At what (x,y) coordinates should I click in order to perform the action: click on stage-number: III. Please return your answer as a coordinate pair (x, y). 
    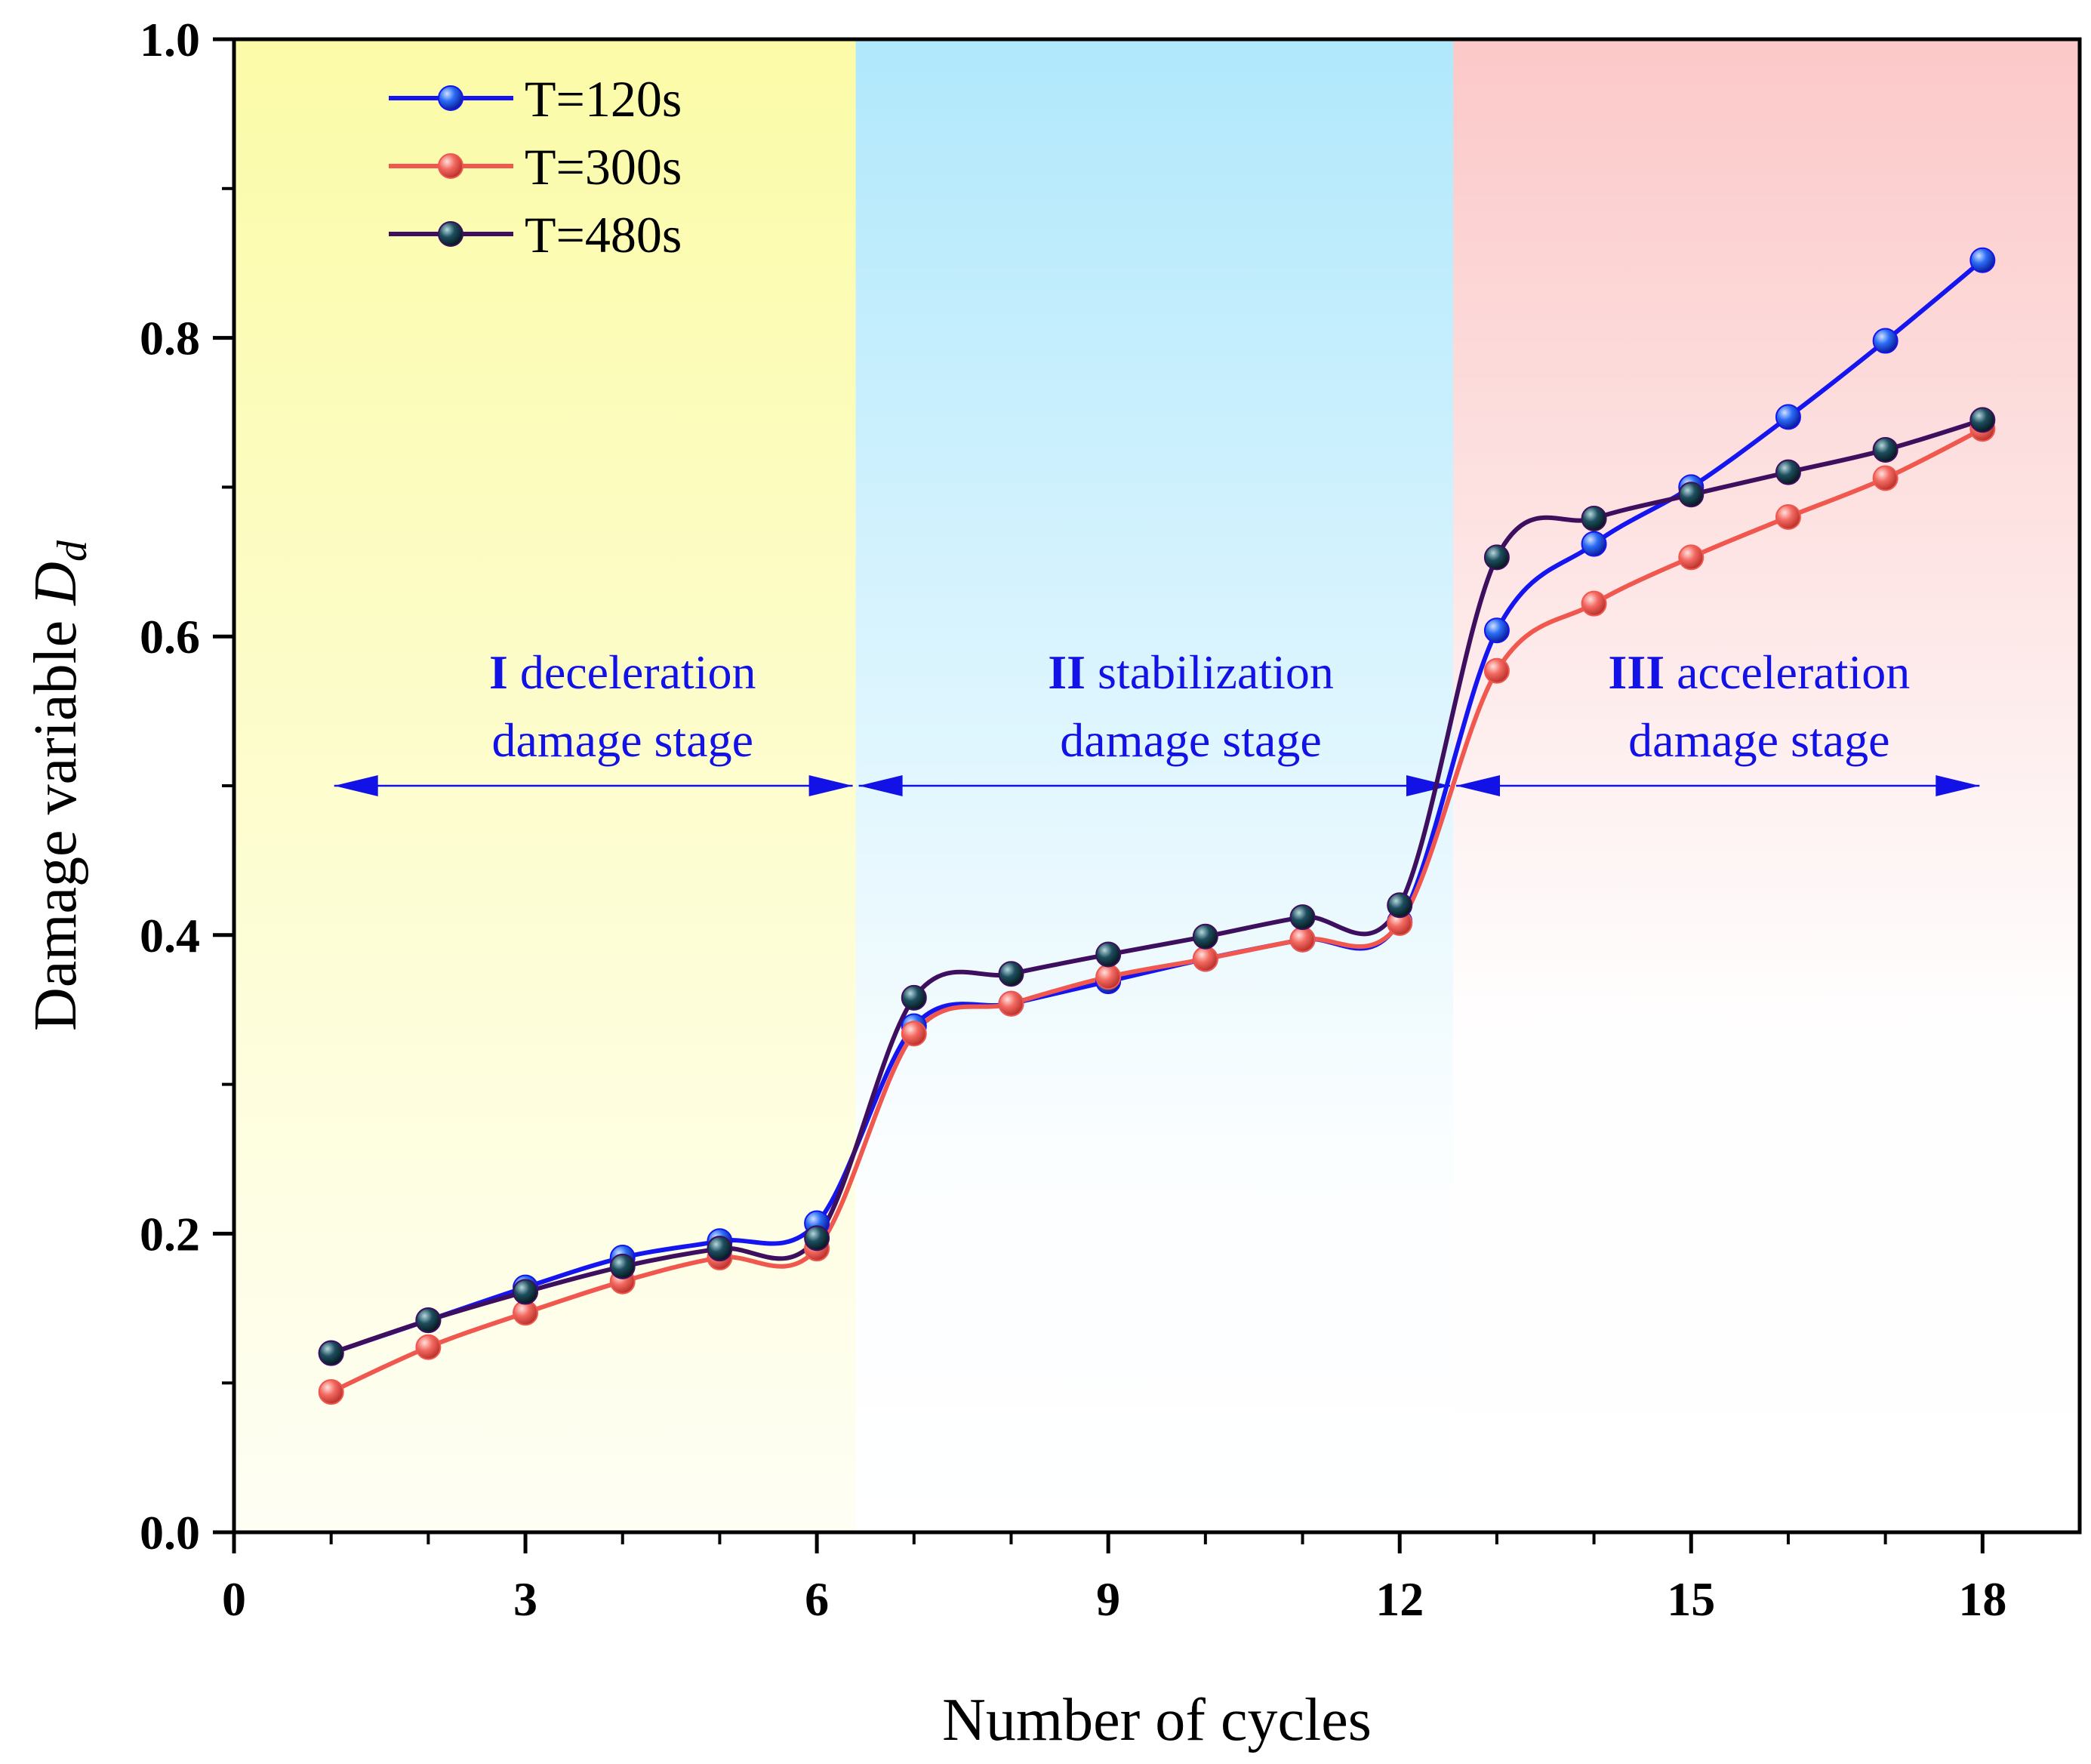
    Looking at the image, I should click on (1636, 672).